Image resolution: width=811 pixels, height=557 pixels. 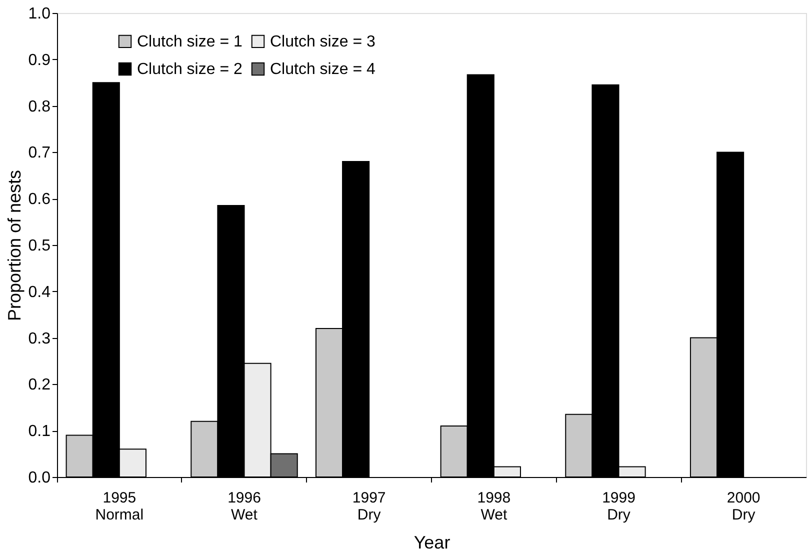 What do you see at coordinates (39, 339) in the screenshot?
I see `y-tick-label: 0.3` at bounding box center [39, 339].